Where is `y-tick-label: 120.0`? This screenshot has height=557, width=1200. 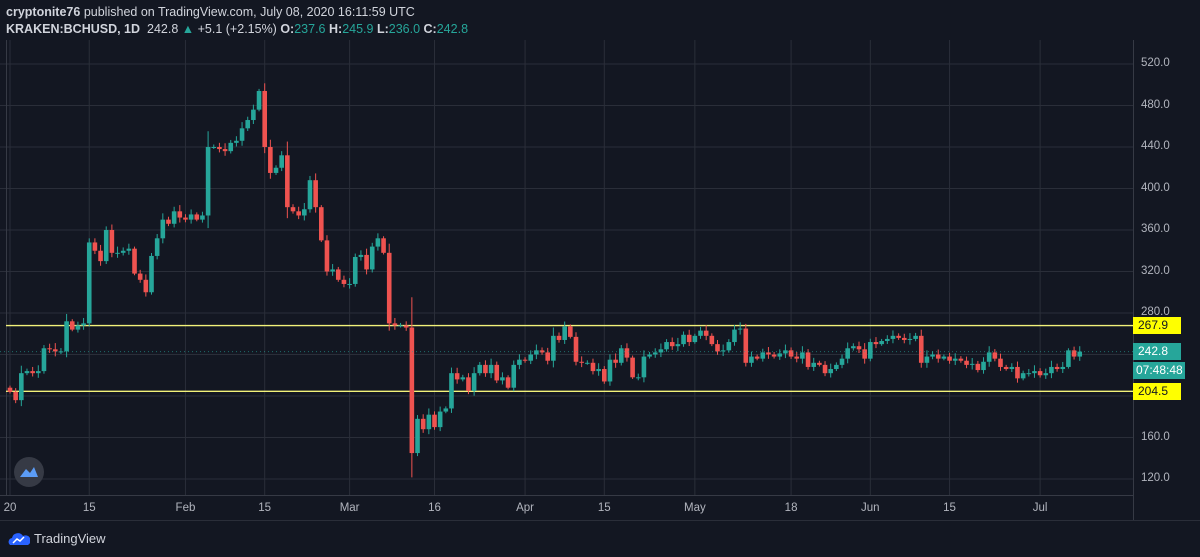
y-tick-label: 120.0 is located at coordinates (1155, 478).